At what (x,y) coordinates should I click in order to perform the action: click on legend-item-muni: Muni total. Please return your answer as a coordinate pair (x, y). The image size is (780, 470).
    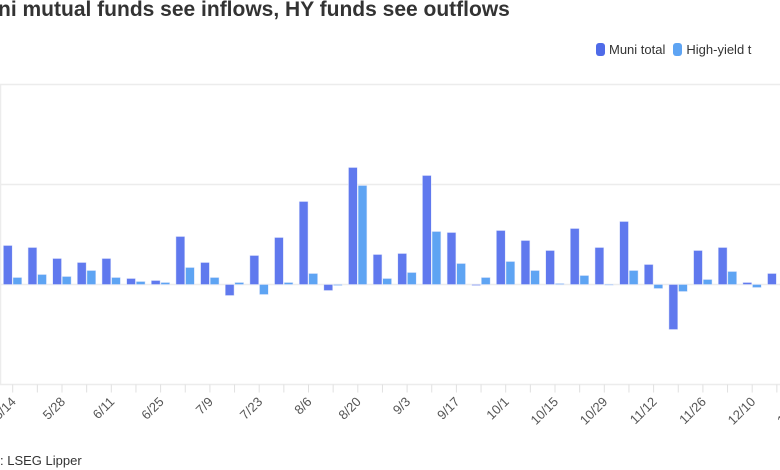
    Looking at the image, I should click on (630, 49).